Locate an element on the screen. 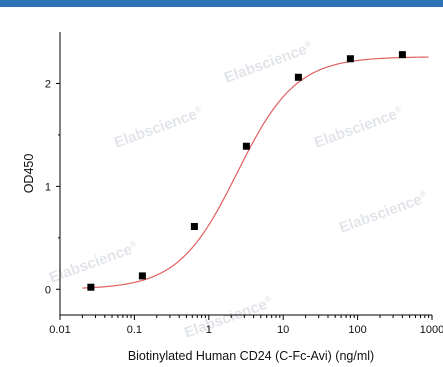 This screenshot has height=367, width=443. x-tick-label: 1000 is located at coordinates (431, 330).